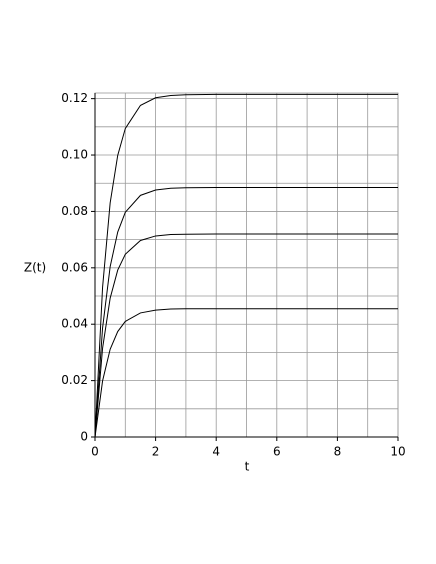  I want to click on y-tick-label: 0.06, so click(74, 267).